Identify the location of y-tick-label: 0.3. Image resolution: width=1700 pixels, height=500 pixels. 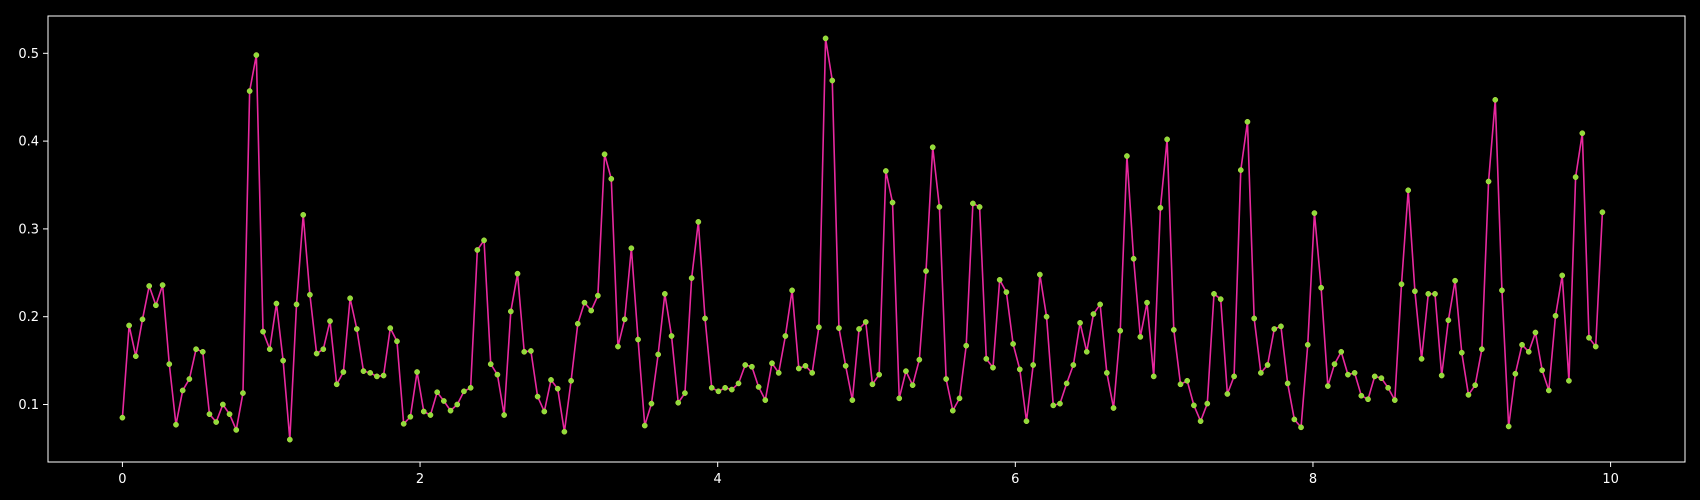
(28, 229).